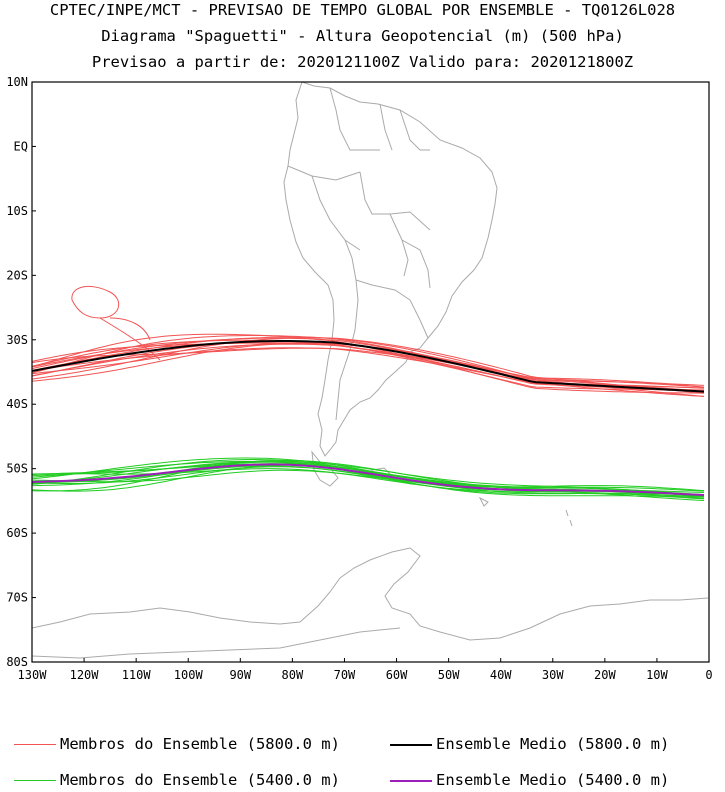 This screenshot has width=725, height=792. Describe the element at coordinates (397, 675) in the screenshot. I see `lon-label: 60W` at that location.